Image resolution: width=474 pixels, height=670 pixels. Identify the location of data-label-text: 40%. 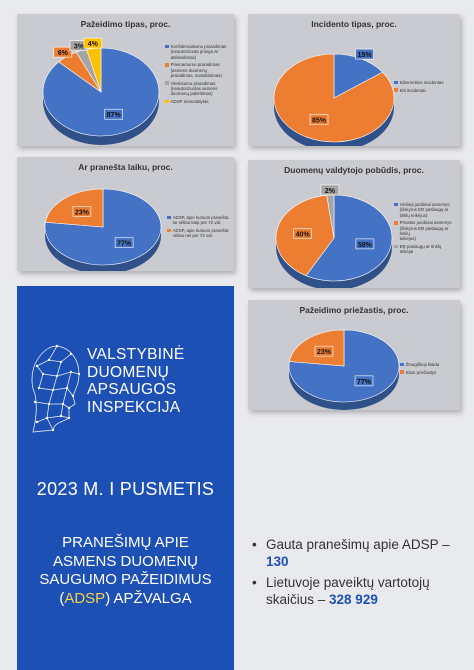
(303, 235).